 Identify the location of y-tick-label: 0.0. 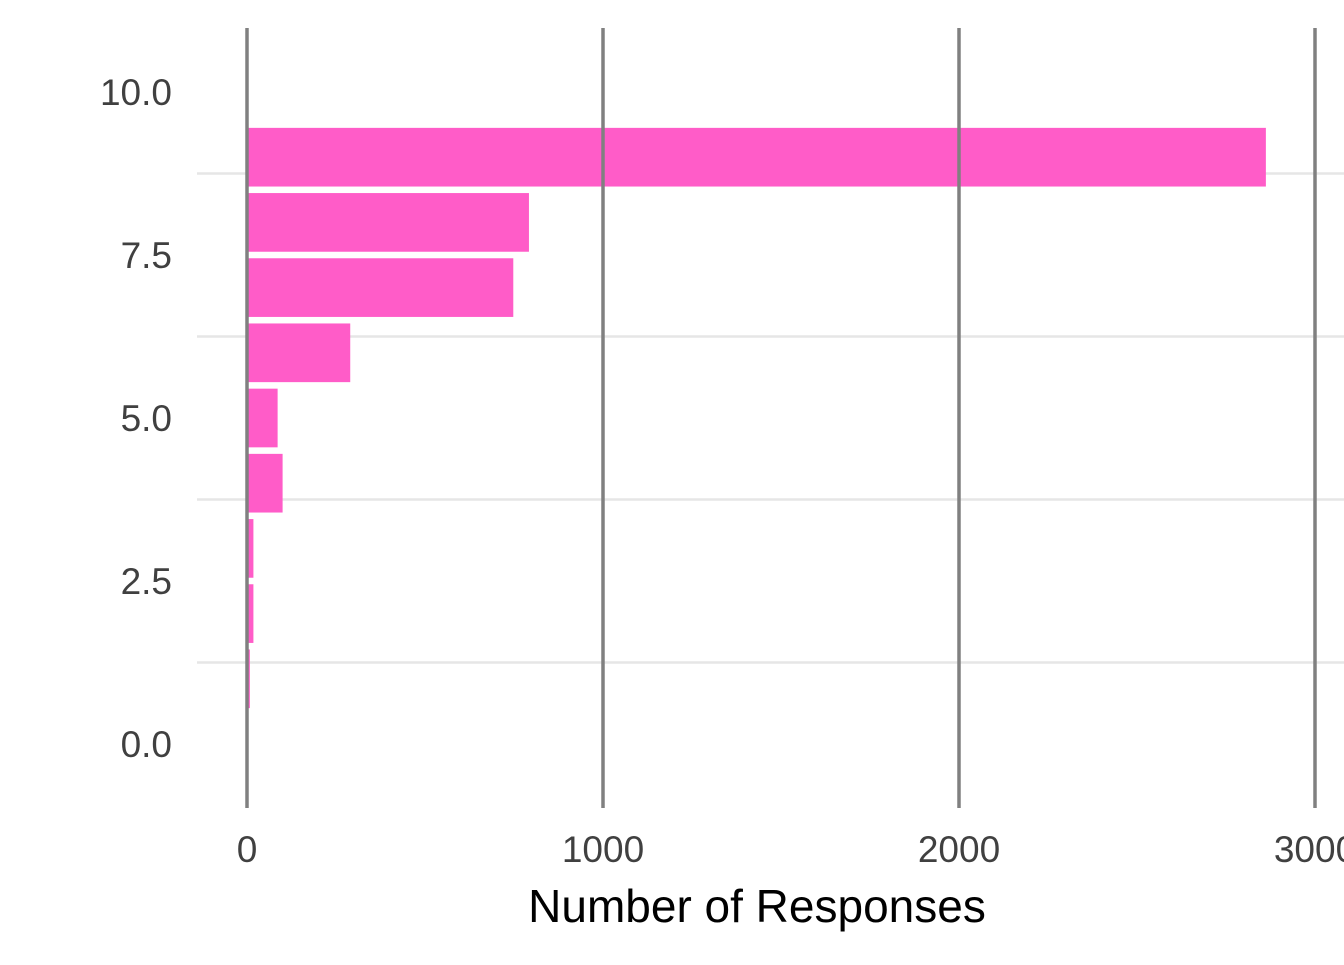
(146, 744).